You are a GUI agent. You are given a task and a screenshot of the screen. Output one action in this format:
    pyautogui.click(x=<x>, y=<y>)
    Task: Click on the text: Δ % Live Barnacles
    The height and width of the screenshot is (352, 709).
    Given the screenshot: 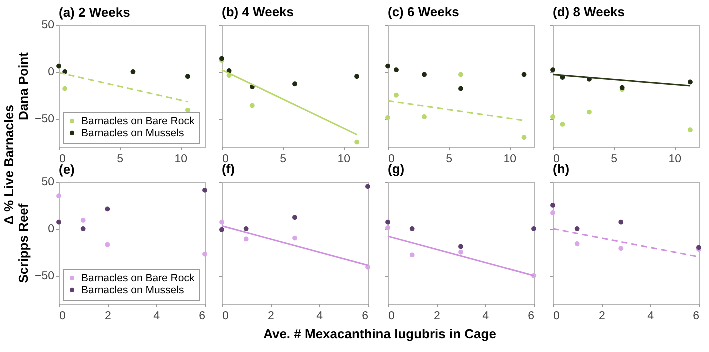 What is the action you would take?
    pyautogui.click(x=9, y=165)
    